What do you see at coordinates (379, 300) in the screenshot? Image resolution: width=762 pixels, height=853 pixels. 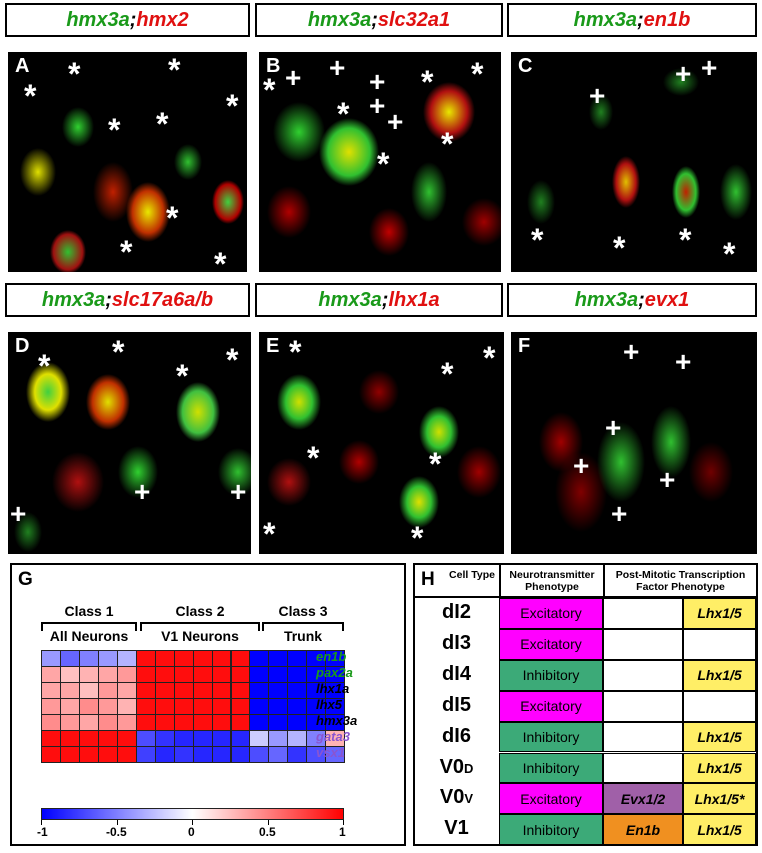 I see `header-E: hmx3a; lhx1a` at bounding box center [379, 300].